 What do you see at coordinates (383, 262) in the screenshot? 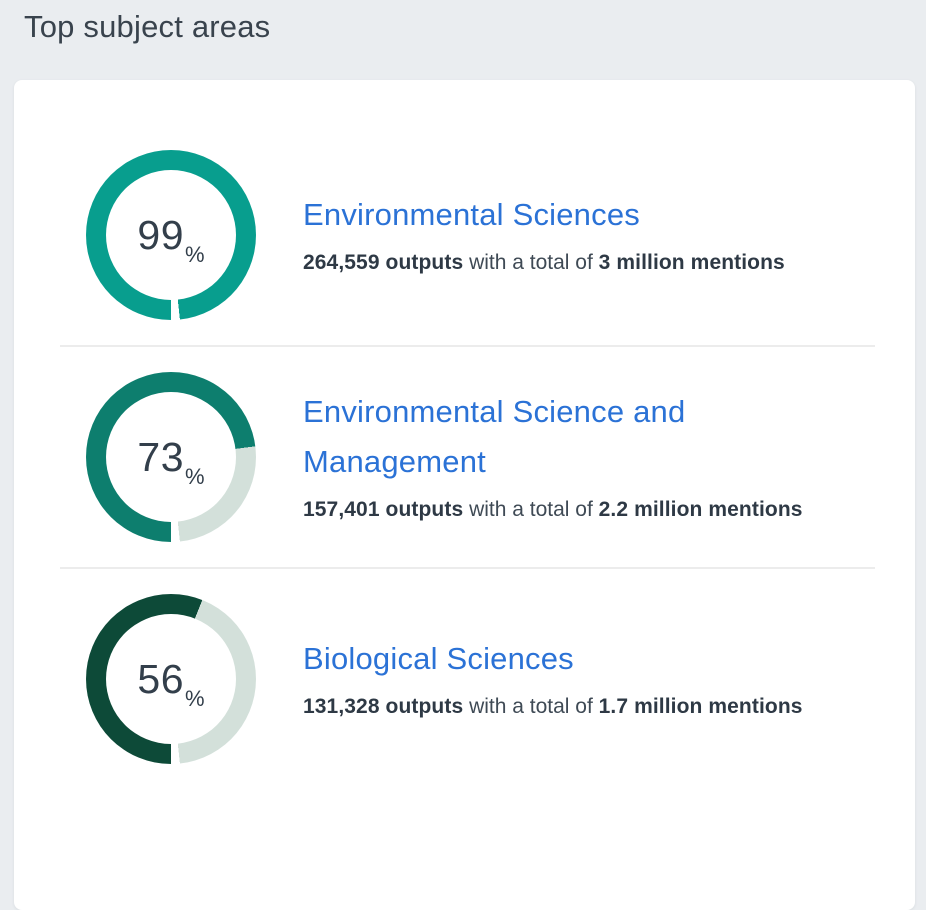
I see `outputs-count: 264,559 outputs` at bounding box center [383, 262].